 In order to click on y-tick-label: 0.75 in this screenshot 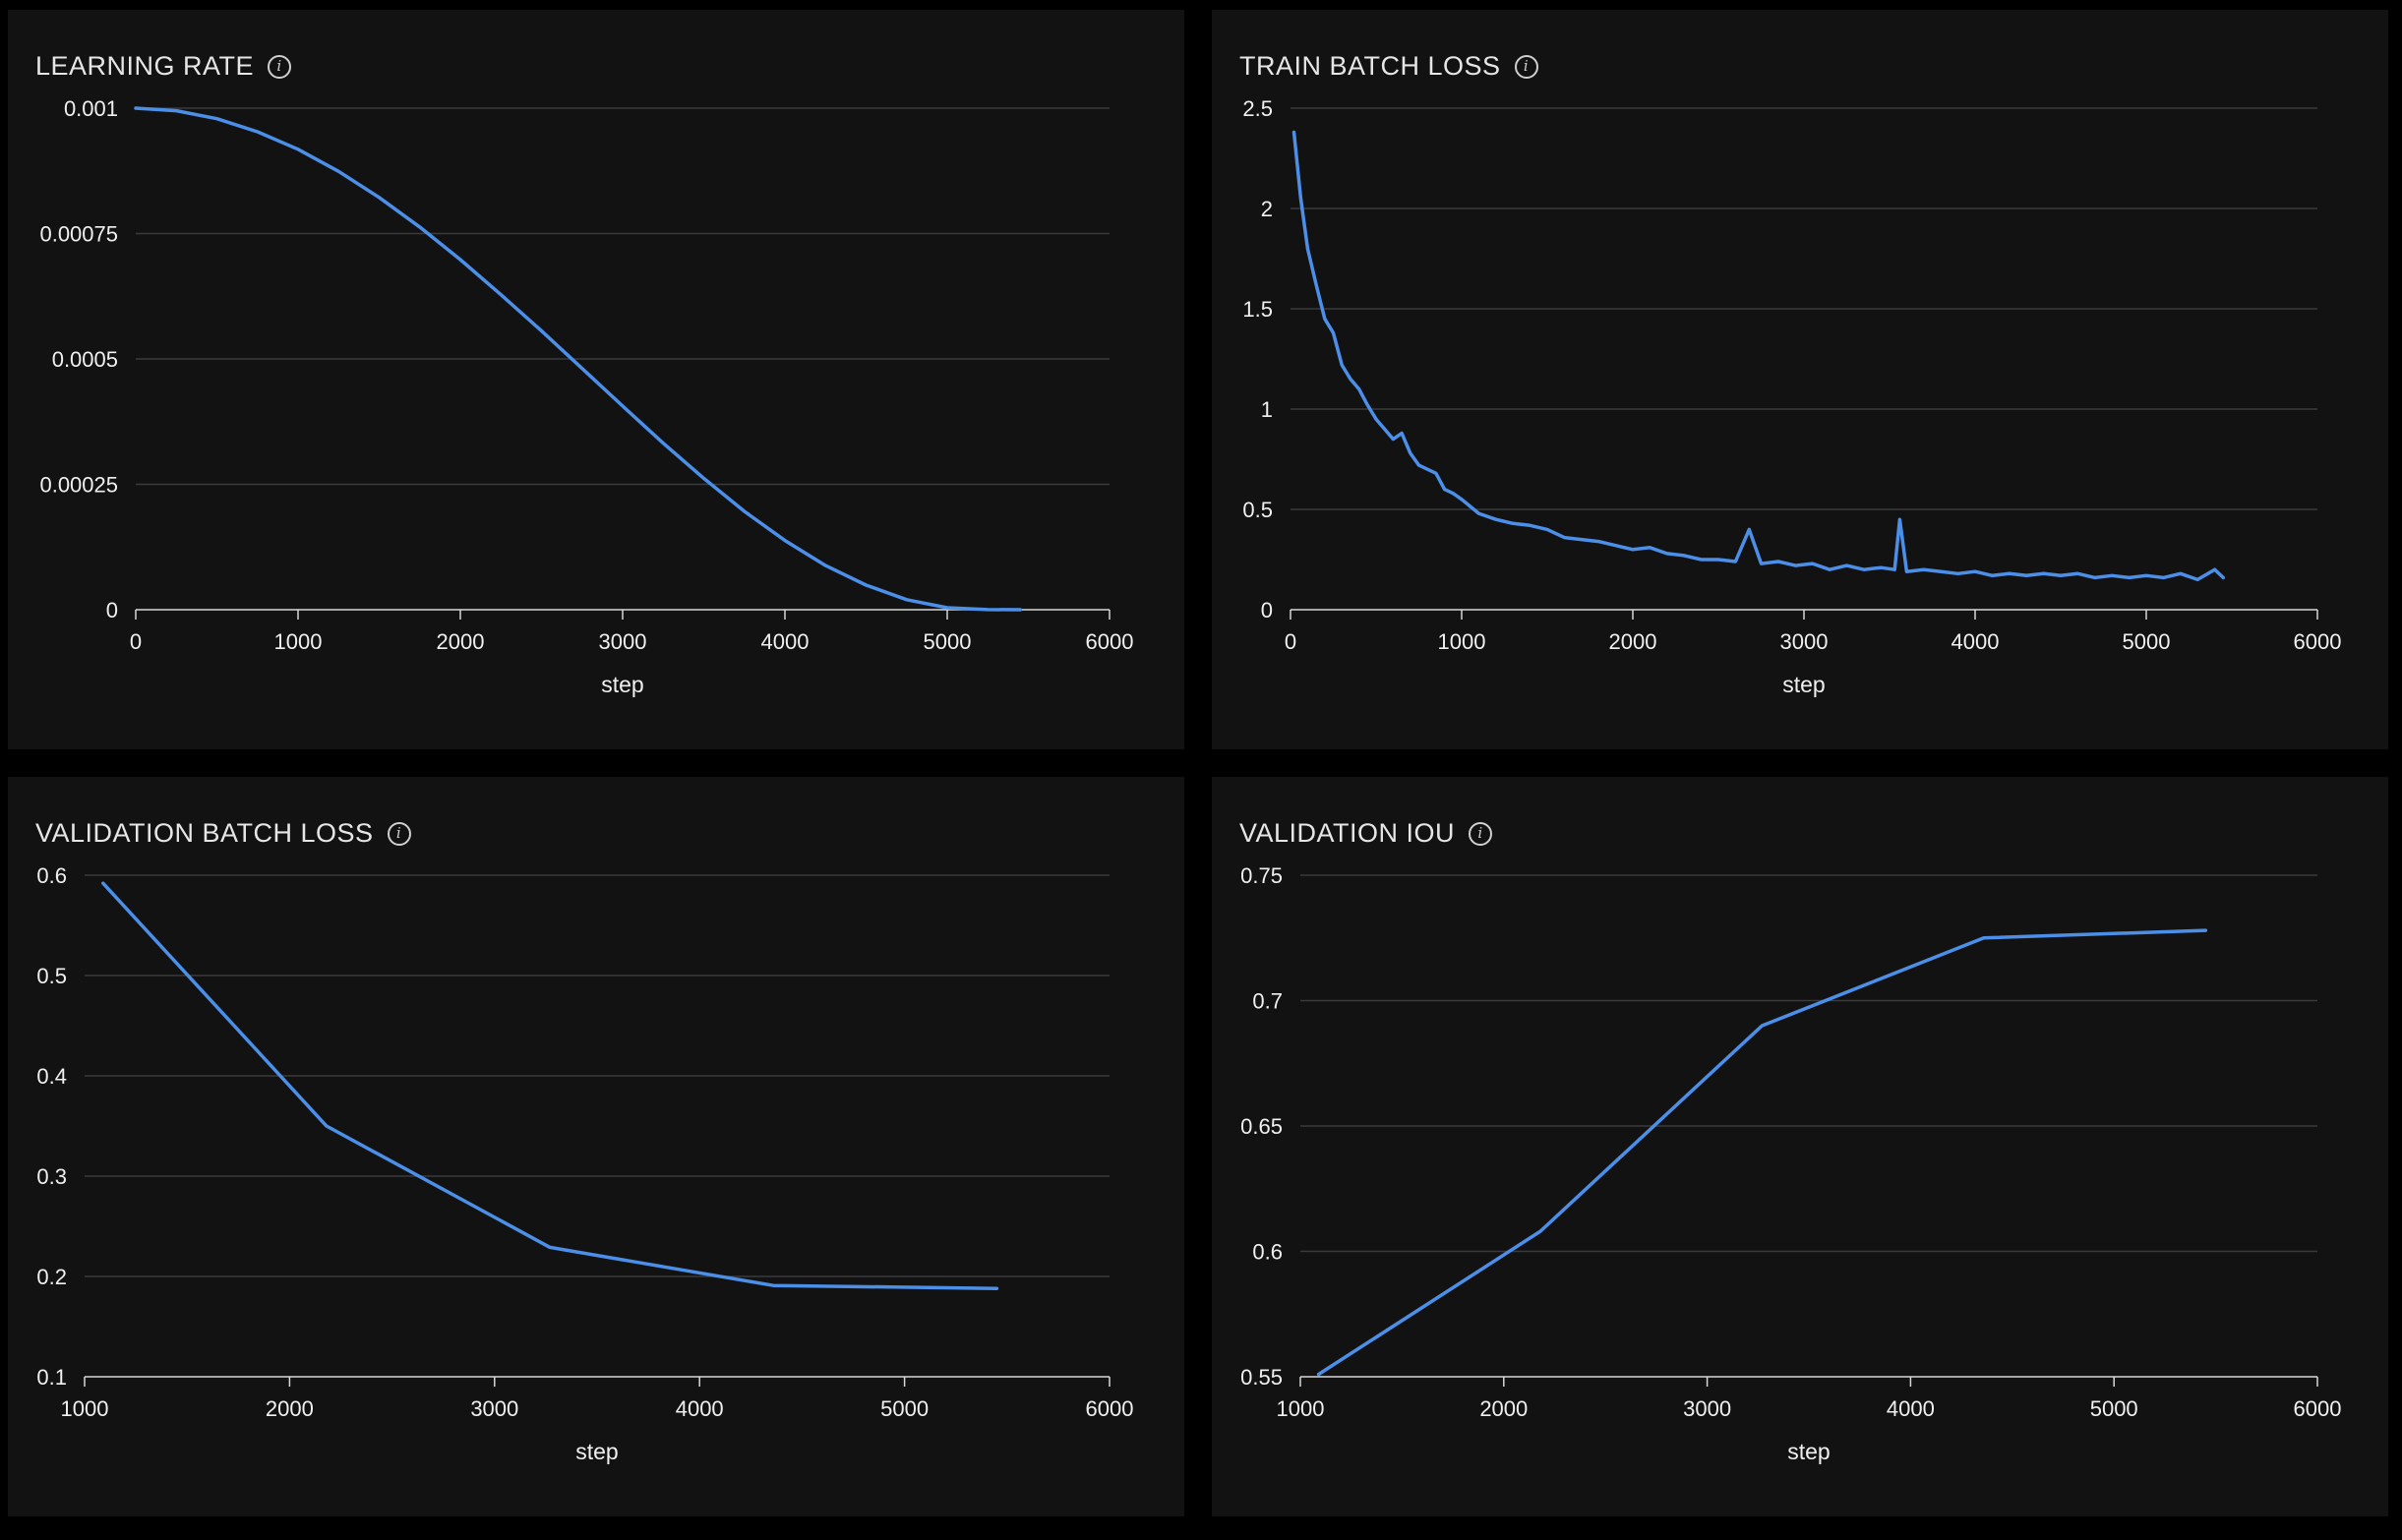, I will do `click(1261, 876)`.